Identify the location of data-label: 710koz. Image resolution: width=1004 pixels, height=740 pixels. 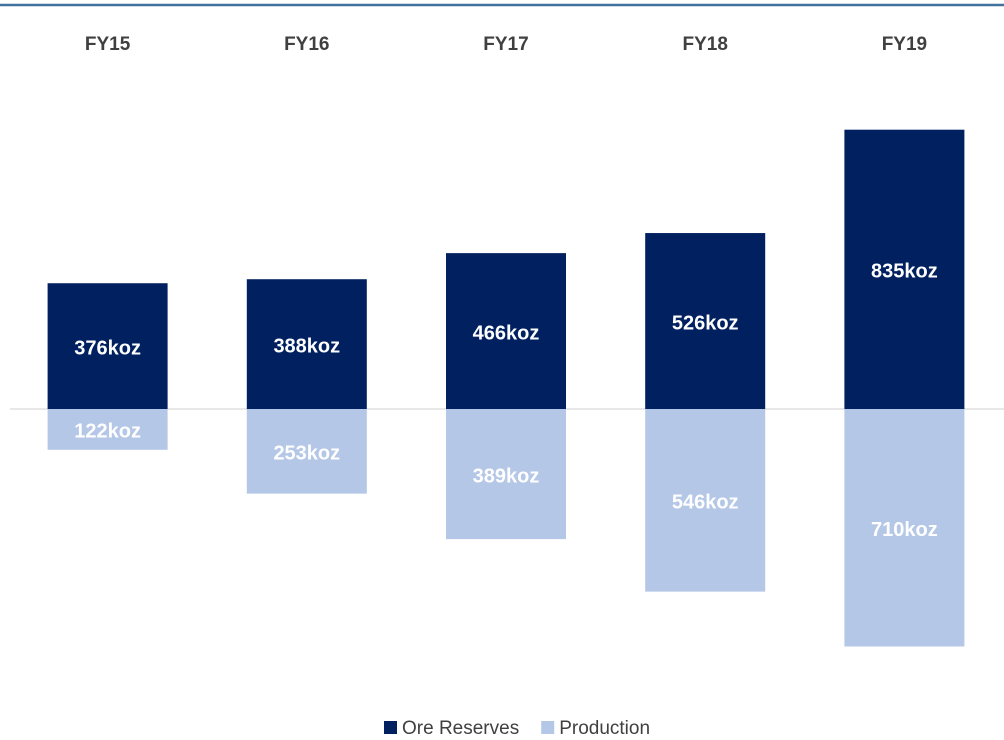
(904, 530).